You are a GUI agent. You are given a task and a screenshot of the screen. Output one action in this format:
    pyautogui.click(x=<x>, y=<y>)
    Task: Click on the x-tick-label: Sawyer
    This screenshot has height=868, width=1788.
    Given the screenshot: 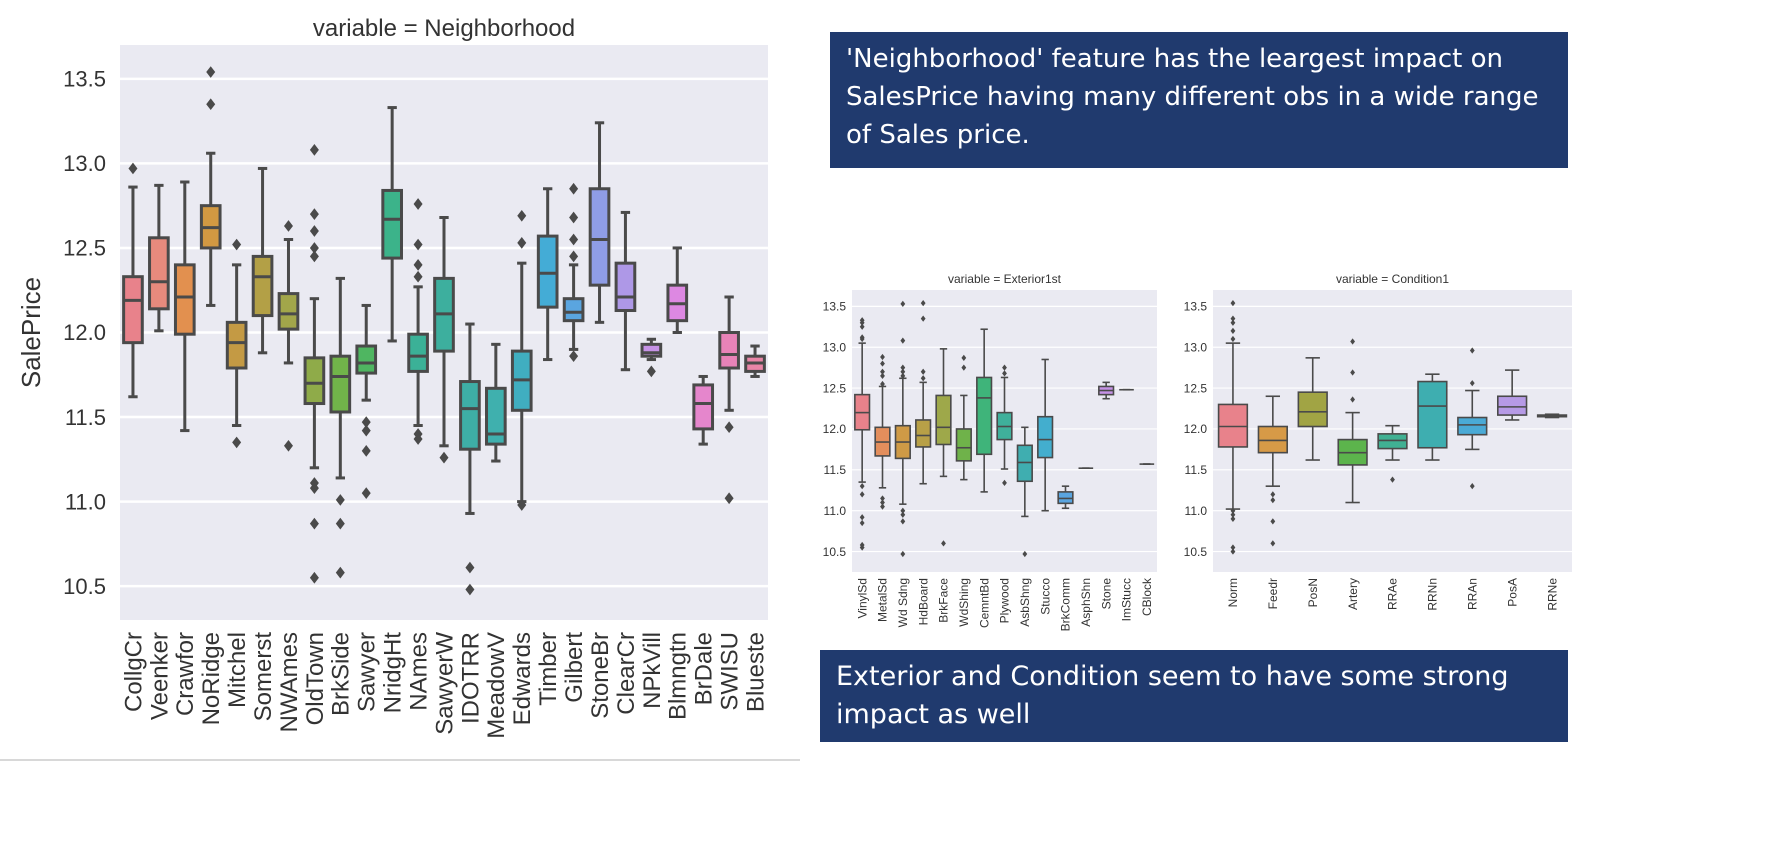 What is the action you would take?
    pyautogui.click(x=367, y=672)
    